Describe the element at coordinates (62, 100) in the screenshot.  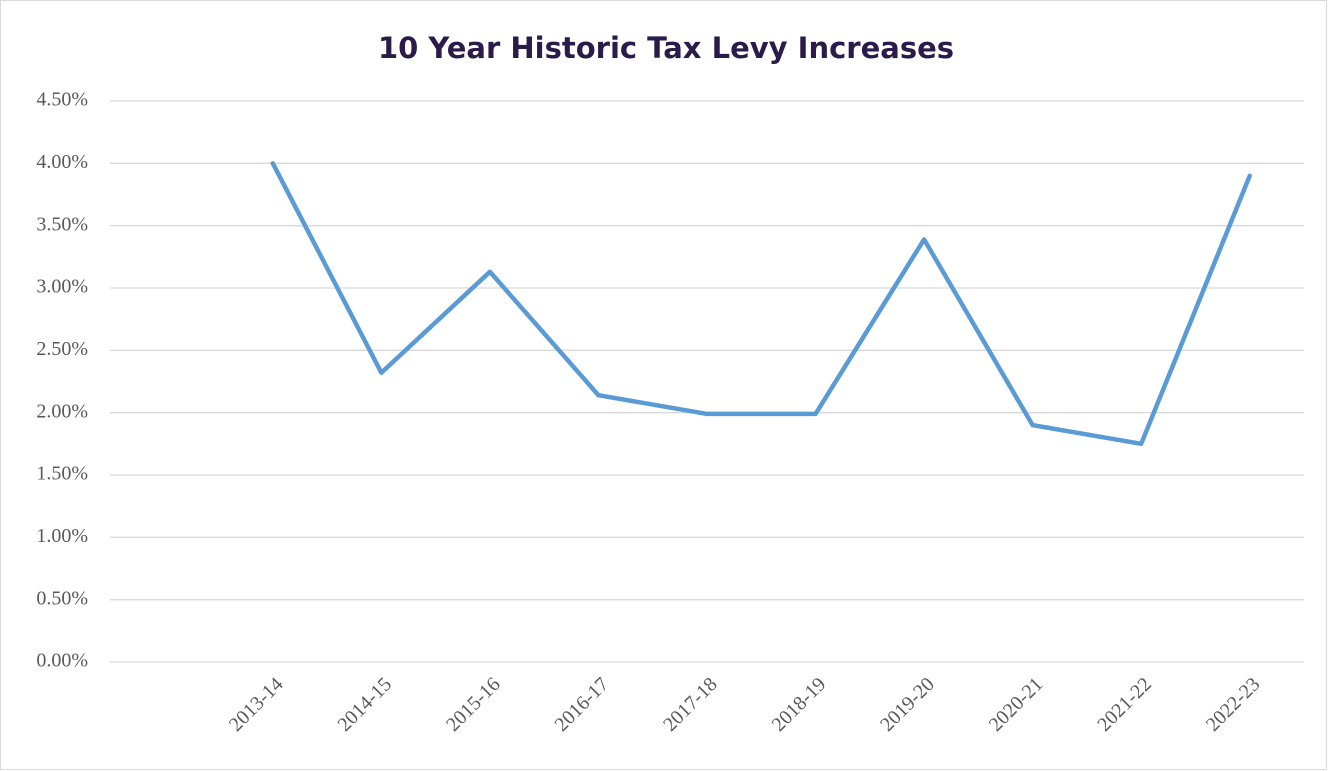
I see `y-tick-label: 4.50%` at that location.